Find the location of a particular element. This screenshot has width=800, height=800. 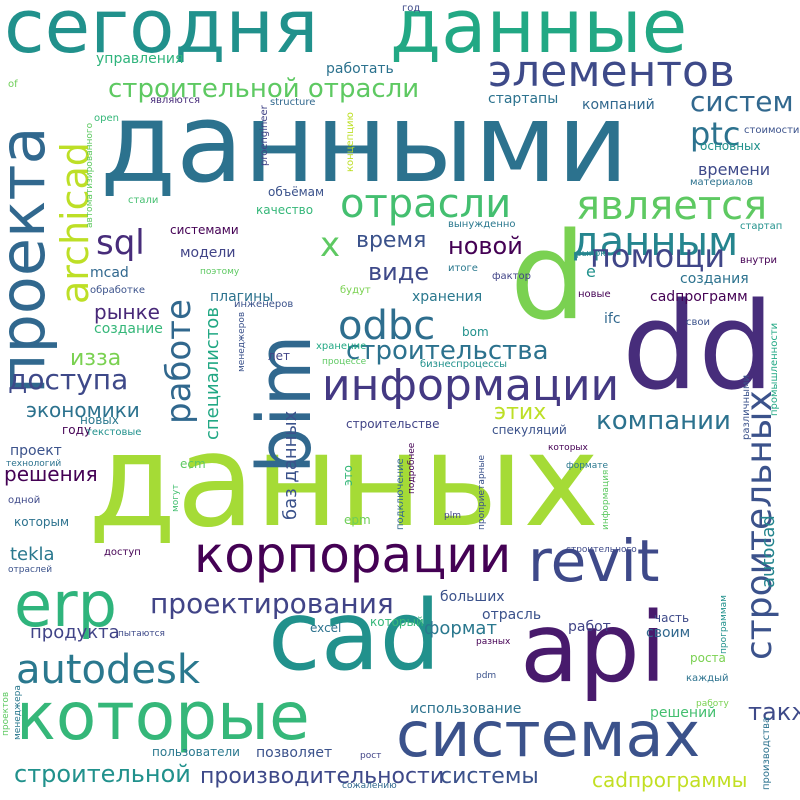

word: больших is located at coordinates (472, 597).